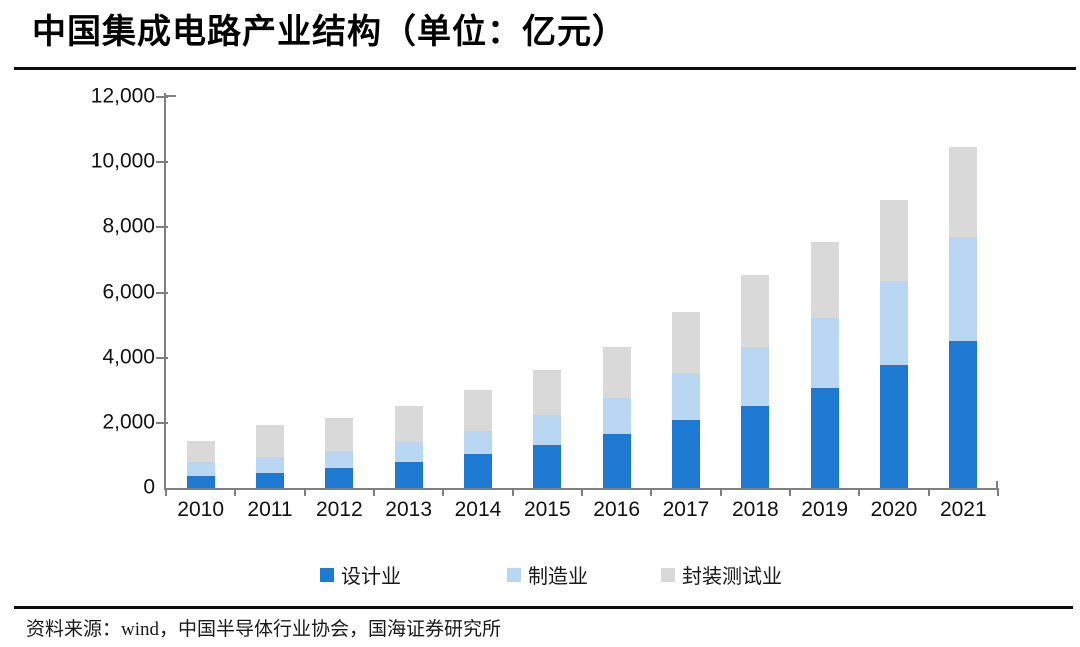 Image resolution: width=1080 pixels, height=647 pixels. I want to click on x-axis-label-2016: 2016, so click(617, 509).